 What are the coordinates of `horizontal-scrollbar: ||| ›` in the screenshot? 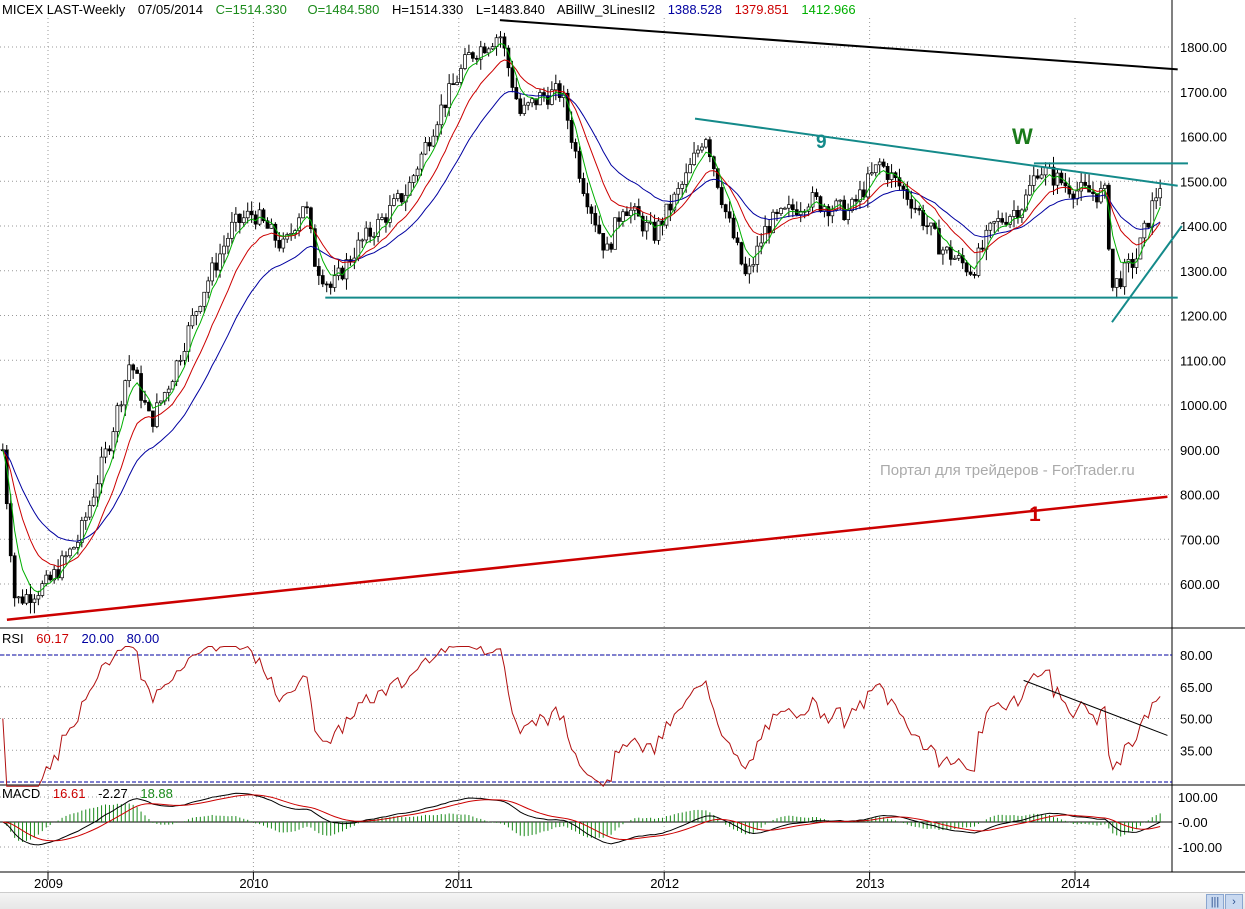 It's located at (622, 900).